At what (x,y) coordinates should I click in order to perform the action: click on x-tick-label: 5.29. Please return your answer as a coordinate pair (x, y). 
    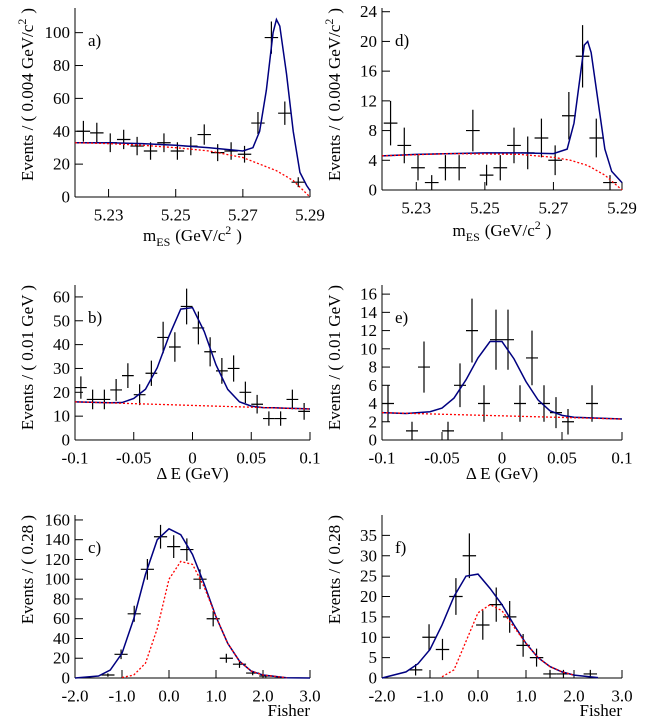
    Looking at the image, I should click on (310, 215).